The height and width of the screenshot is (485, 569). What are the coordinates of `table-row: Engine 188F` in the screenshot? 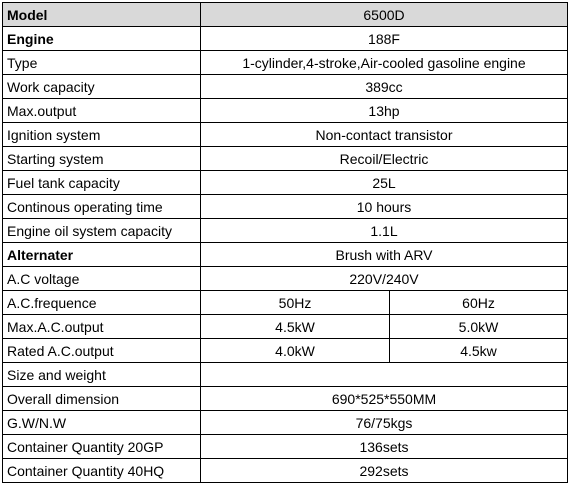 It's located at (285, 38).